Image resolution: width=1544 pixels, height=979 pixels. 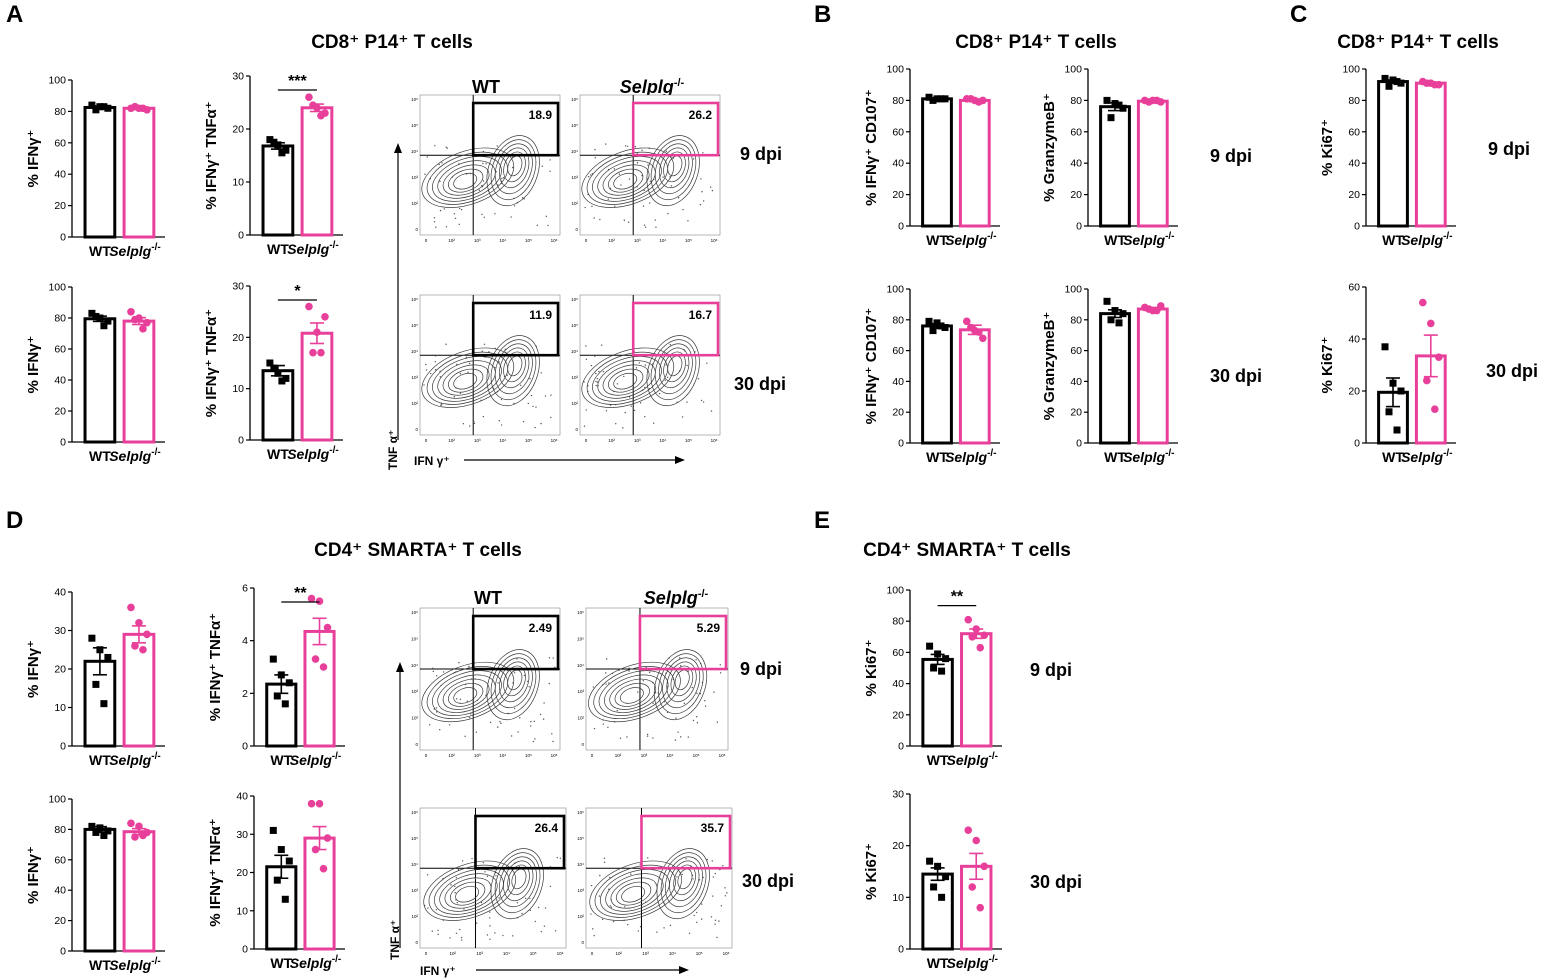 What do you see at coordinates (414, 812) in the screenshot?
I see `flow-tick-label-y: 10⁶` at bounding box center [414, 812].